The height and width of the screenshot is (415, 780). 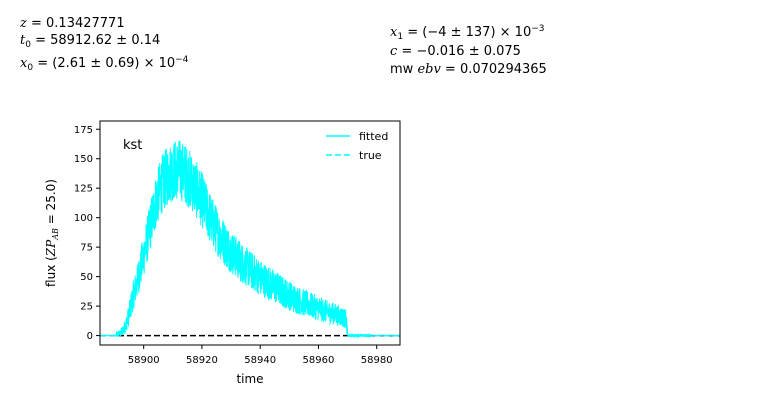 What do you see at coordinates (477, 32) in the screenshot?
I see `param-x1-value: (−4 ± 137) × 10` at bounding box center [477, 32].